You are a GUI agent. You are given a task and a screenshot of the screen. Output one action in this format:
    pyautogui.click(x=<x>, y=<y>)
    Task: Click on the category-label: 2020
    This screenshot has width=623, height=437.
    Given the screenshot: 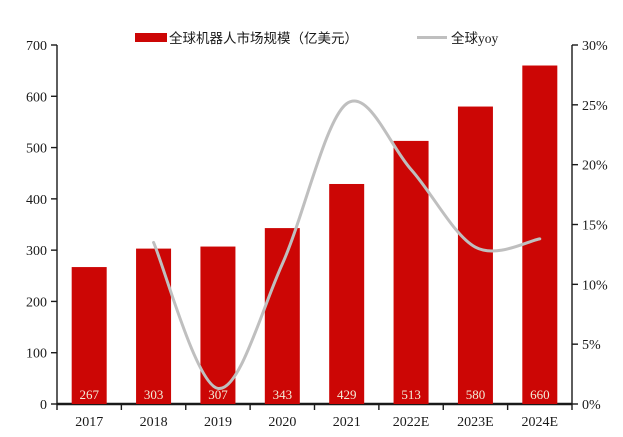 What is the action you would take?
    pyautogui.click(x=282, y=422)
    